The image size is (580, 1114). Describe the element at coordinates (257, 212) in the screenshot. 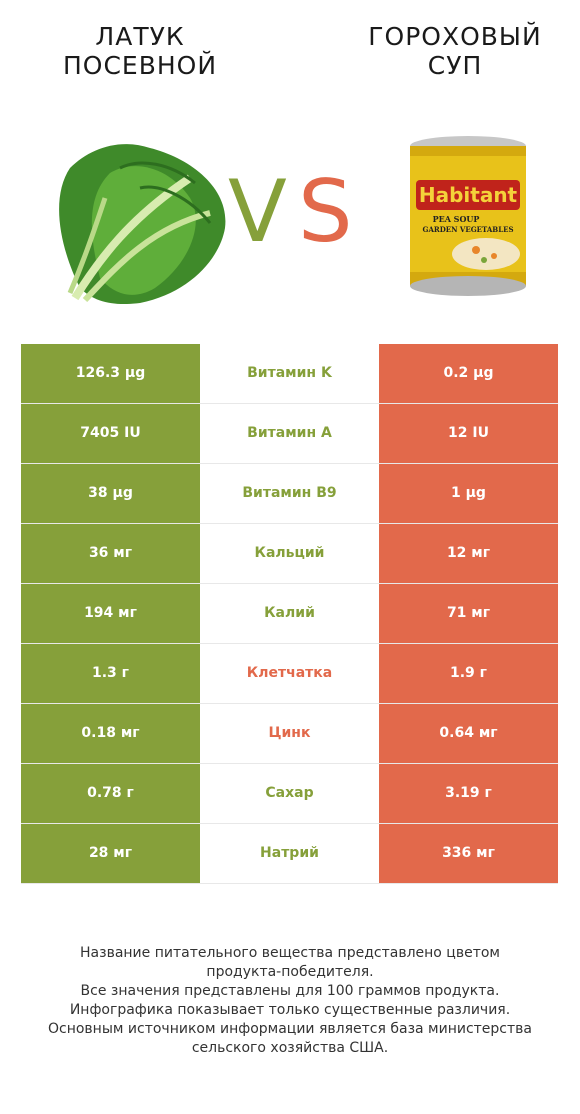

I see `vs-v-letter: V` at that location.